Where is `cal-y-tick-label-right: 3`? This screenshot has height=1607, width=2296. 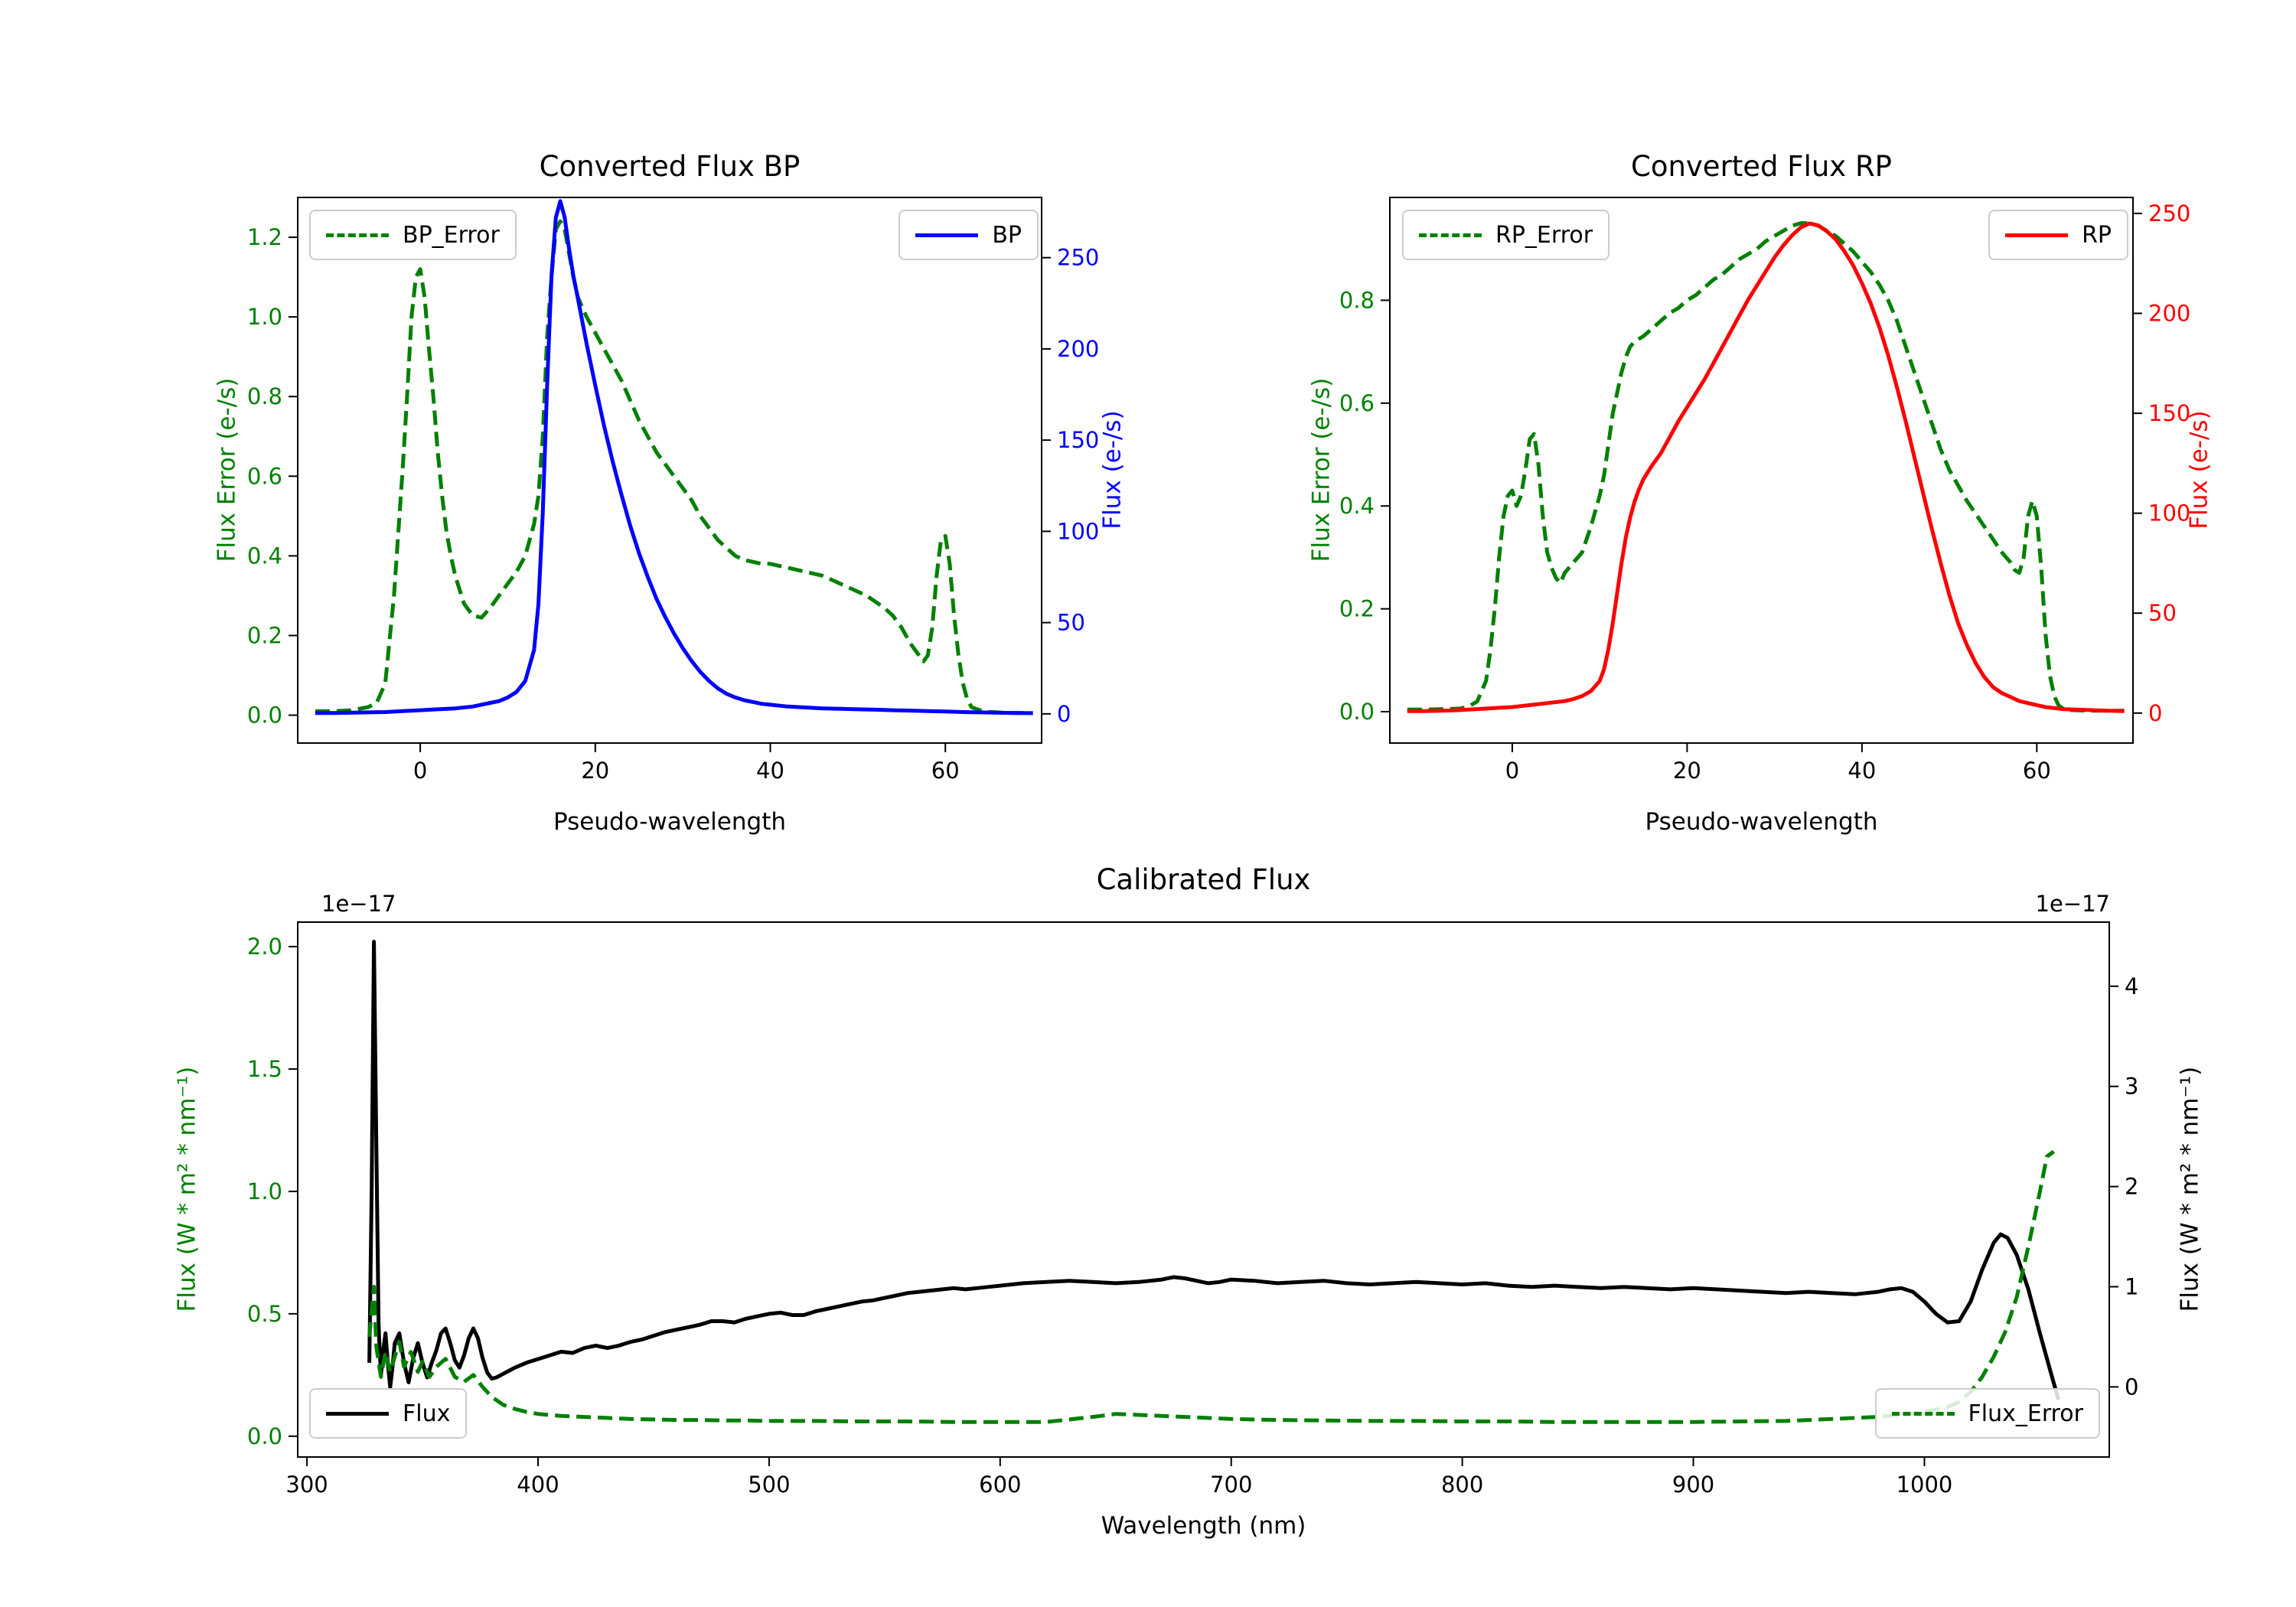 cal-y-tick-label-right: 3 is located at coordinates (2131, 1087).